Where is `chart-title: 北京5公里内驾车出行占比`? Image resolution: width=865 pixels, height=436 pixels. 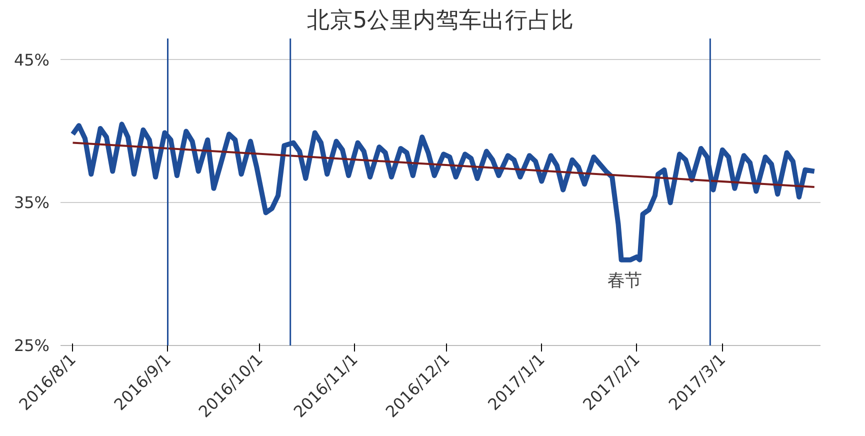
chart-title: 北京5公里内驾车出行占比 is located at coordinates (440, 21).